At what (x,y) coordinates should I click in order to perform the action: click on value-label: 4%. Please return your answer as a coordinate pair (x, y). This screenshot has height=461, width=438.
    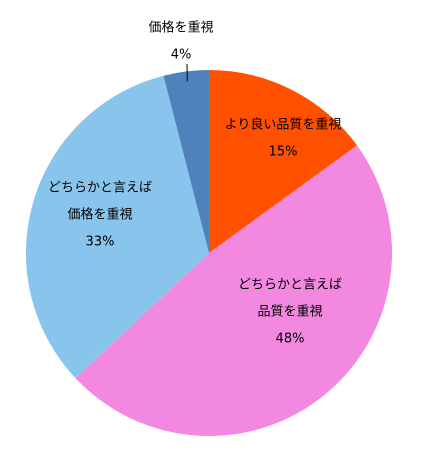
    Looking at the image, I should click on (181, 55).